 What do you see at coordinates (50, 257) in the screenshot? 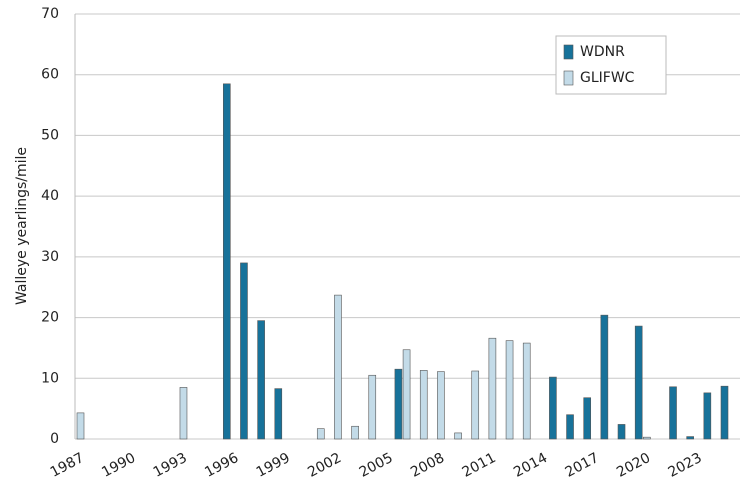
I see `y-tick-label: 30` at bounding box center [50, 257].